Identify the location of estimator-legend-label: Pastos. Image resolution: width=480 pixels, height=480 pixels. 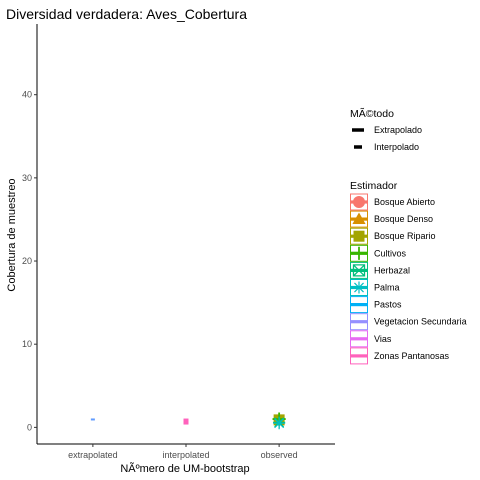
(388, 305).